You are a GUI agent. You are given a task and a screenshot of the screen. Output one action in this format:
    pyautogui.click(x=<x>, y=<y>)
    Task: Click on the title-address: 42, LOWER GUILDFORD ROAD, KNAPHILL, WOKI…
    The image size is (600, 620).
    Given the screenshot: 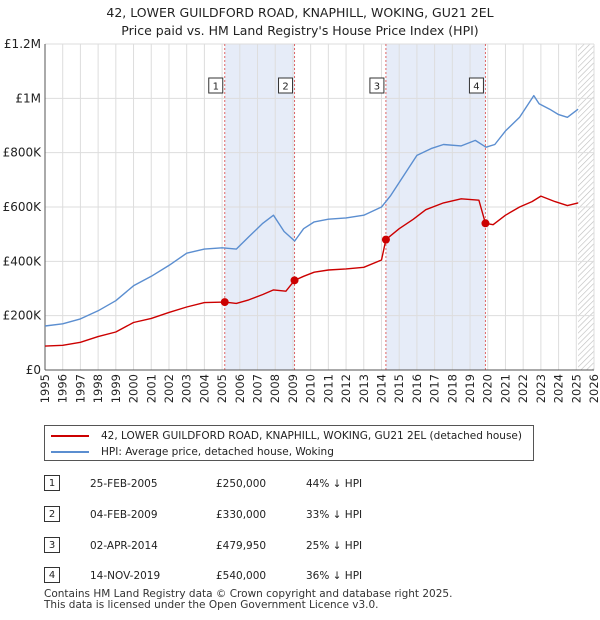 What is the action you would take?
    pyautogui.click(x=300, y=12)
    